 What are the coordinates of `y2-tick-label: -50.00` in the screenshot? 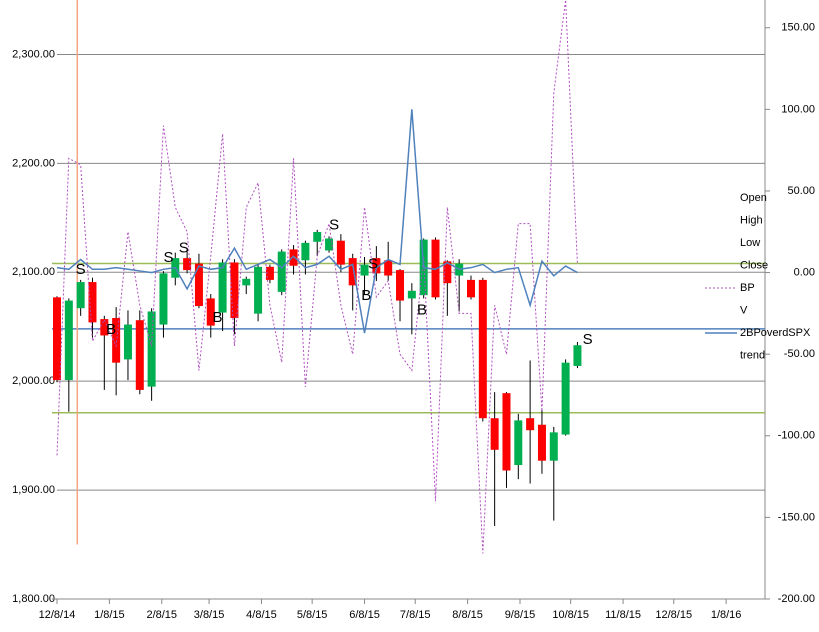 It's located at (799, 354).